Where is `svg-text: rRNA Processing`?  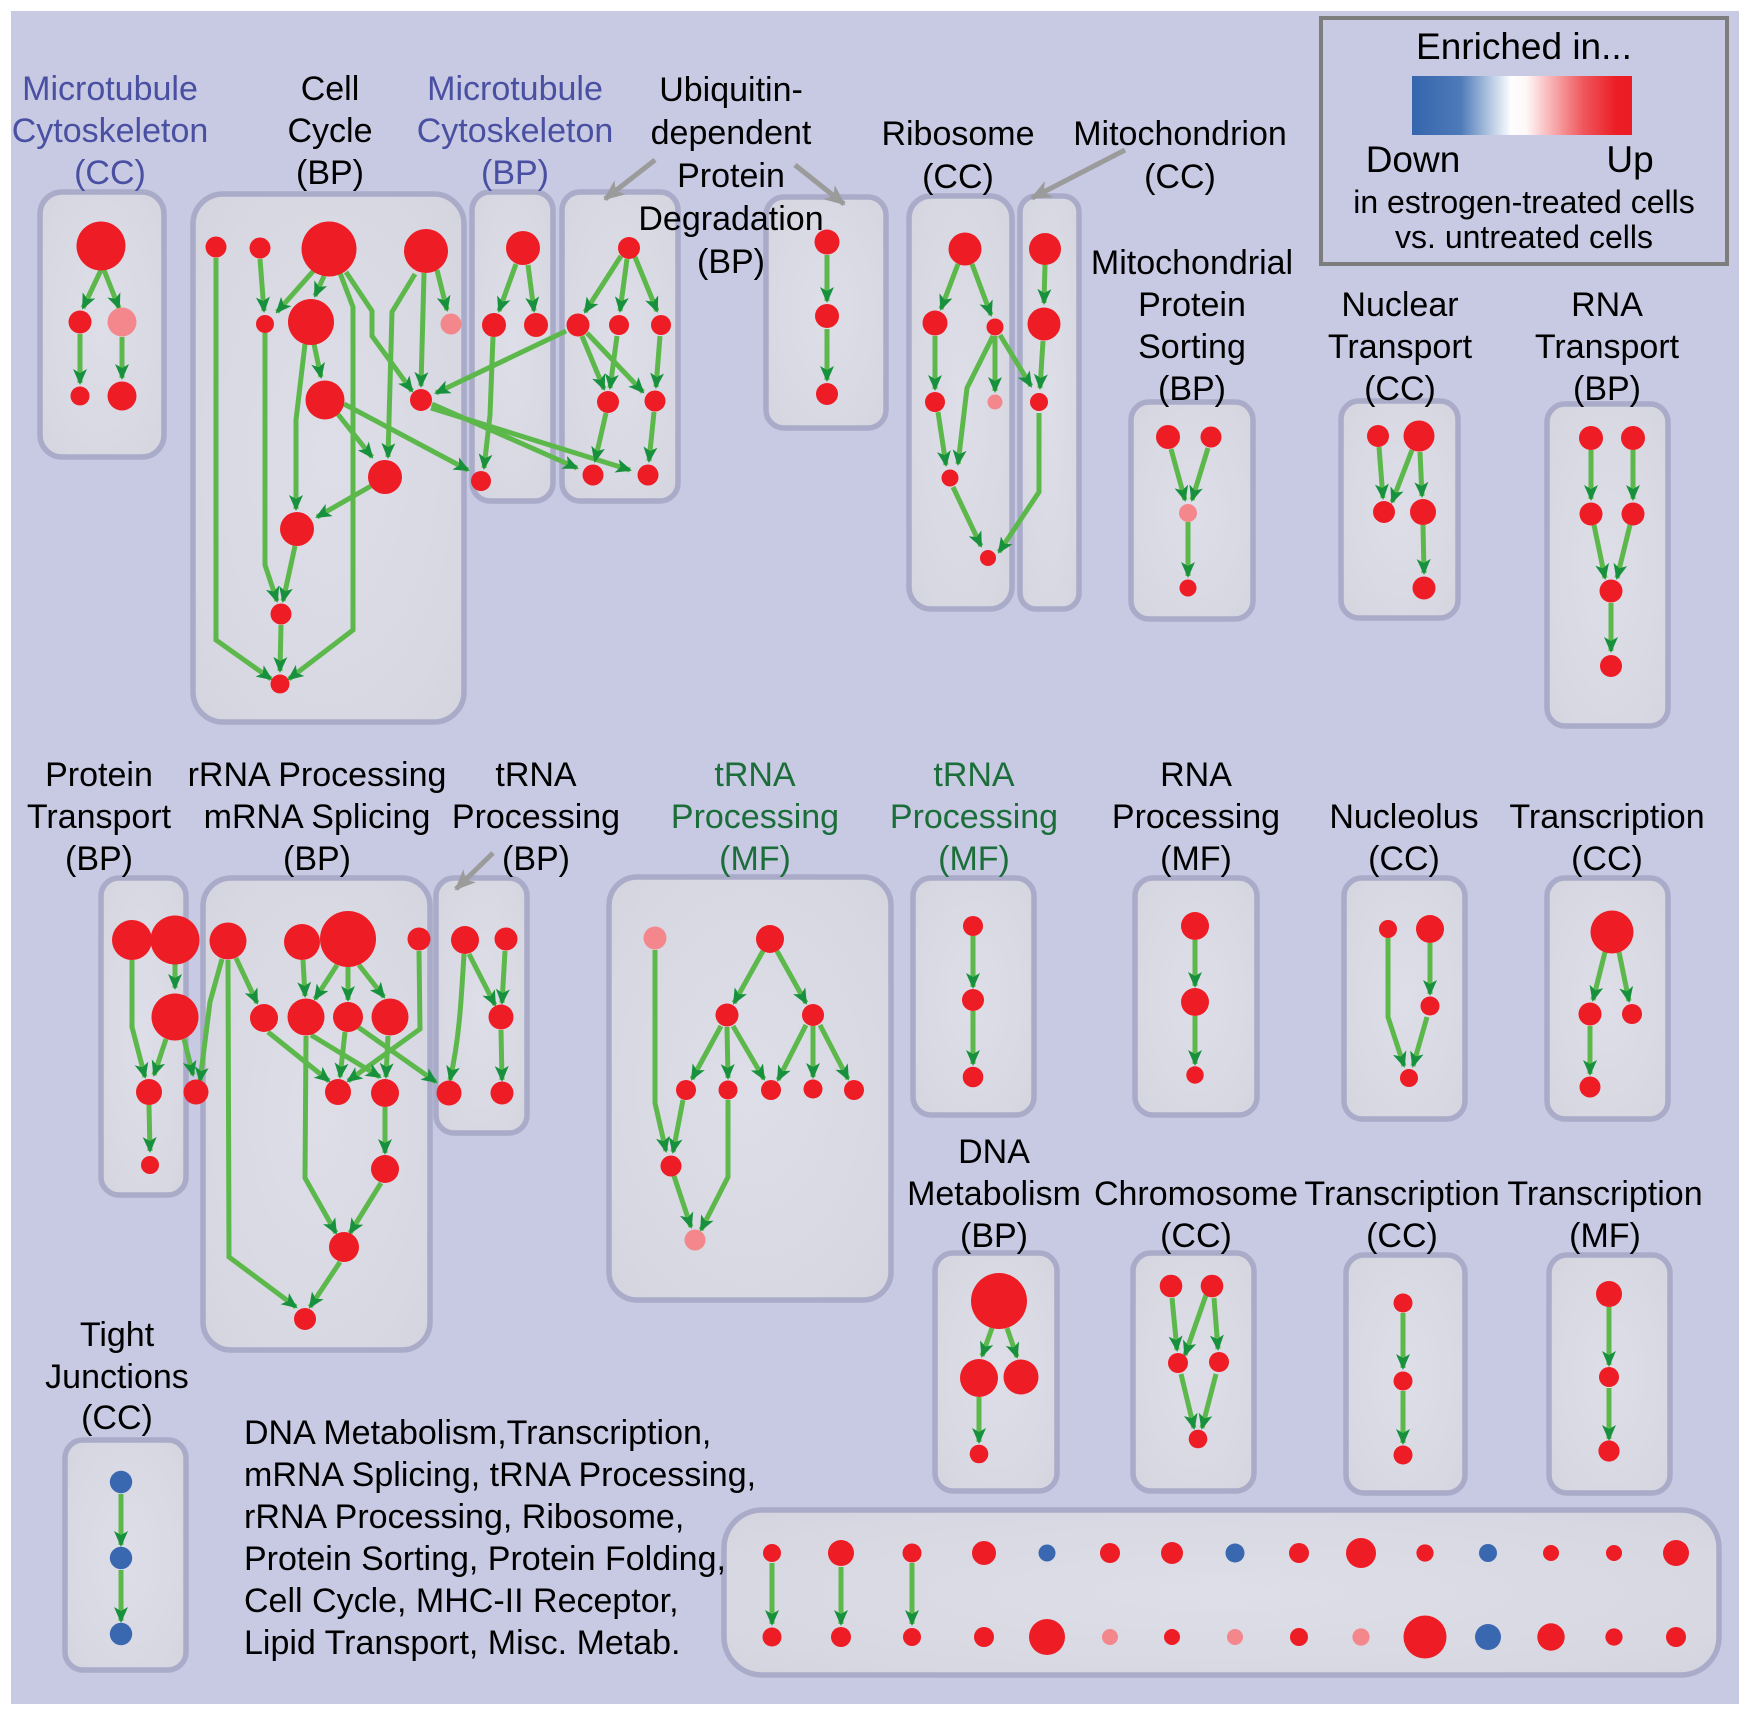
svg-text: rRNA Processing is located at coordinates (317, 775).